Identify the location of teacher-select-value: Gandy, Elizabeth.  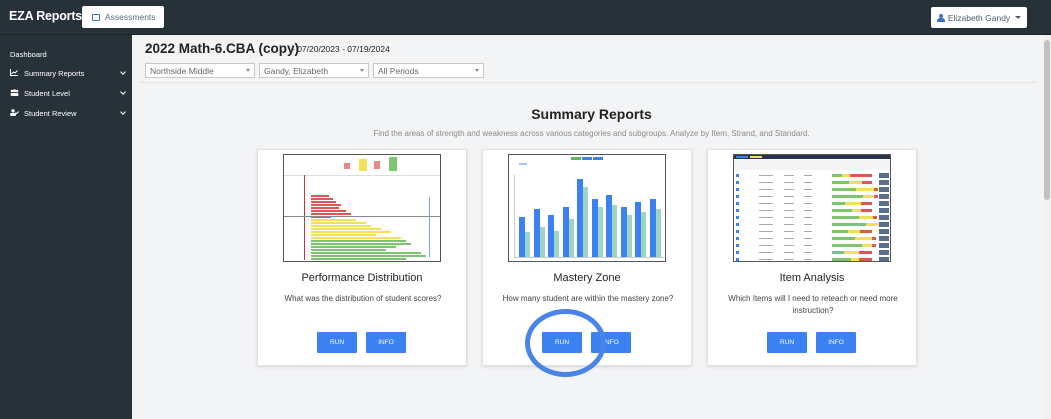
(296, 70).